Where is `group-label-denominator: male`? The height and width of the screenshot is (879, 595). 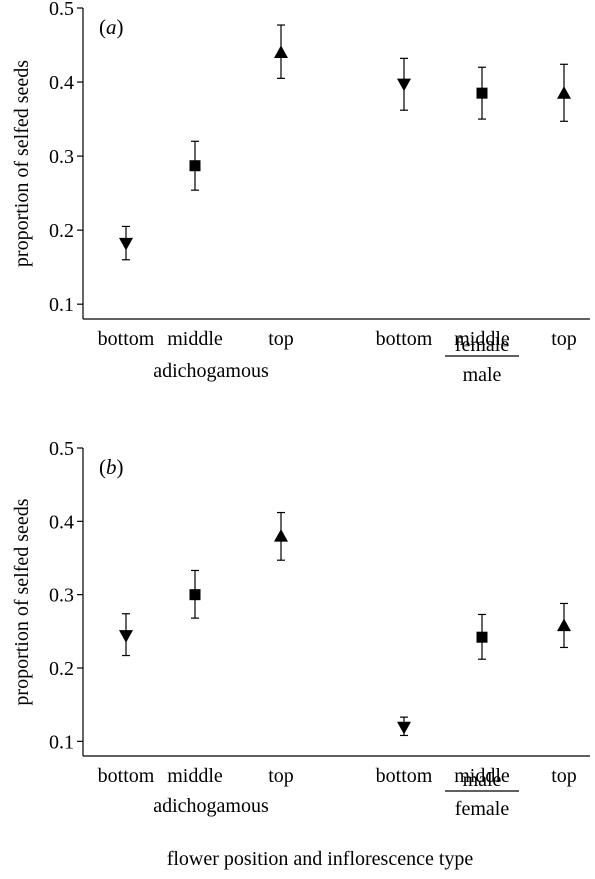 group-label-denominator: male is located at coordinates (482, 375).